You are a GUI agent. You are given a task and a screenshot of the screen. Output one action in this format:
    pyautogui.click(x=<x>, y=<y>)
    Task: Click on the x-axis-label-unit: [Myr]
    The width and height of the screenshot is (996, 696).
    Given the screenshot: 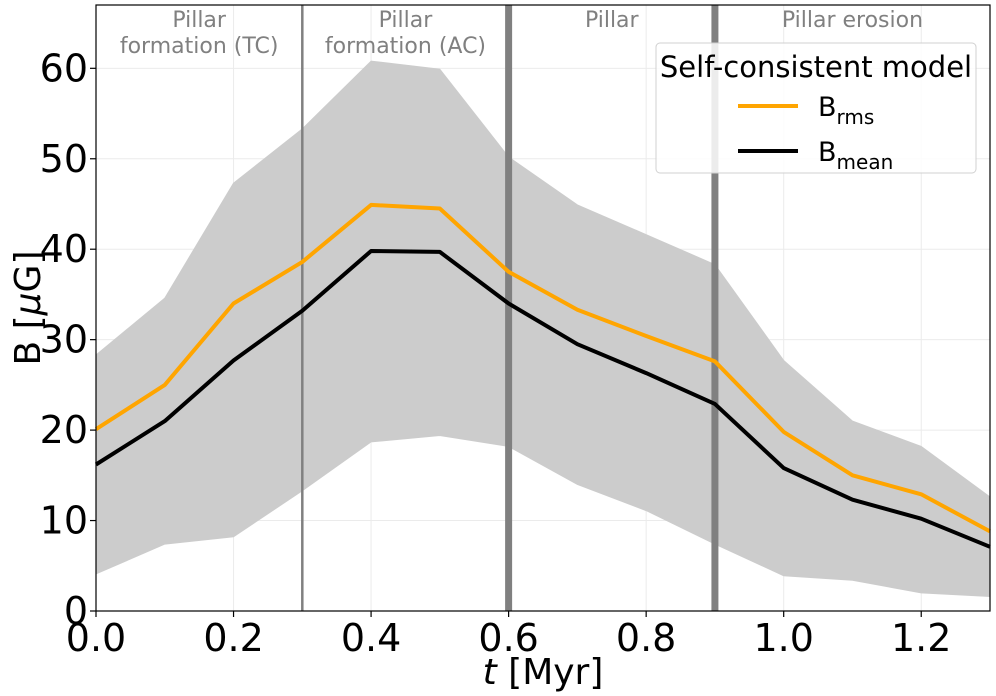 What is the action you would take?
    pyautogui.click(x=550, y=672)
    